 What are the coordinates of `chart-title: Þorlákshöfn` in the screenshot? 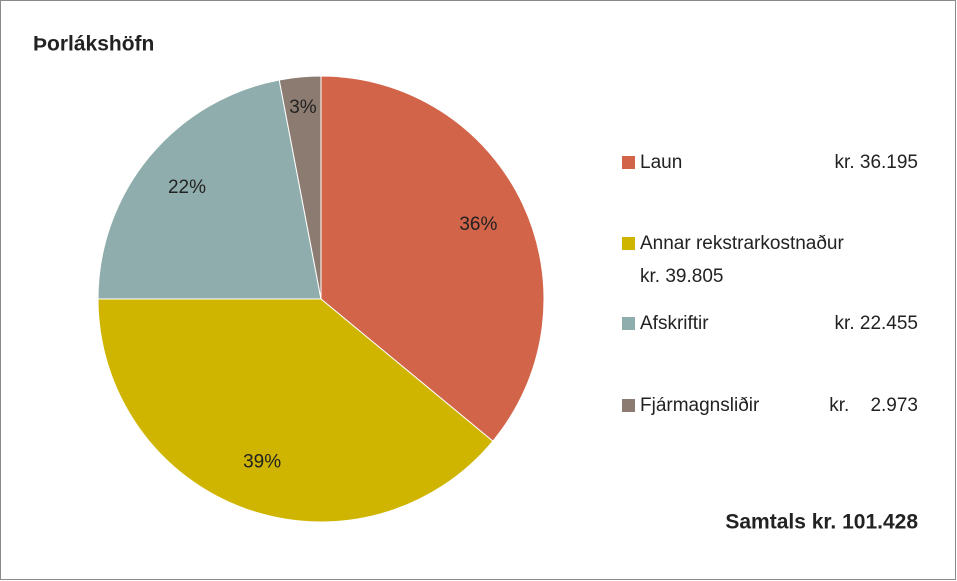 It's located at (93, 44).